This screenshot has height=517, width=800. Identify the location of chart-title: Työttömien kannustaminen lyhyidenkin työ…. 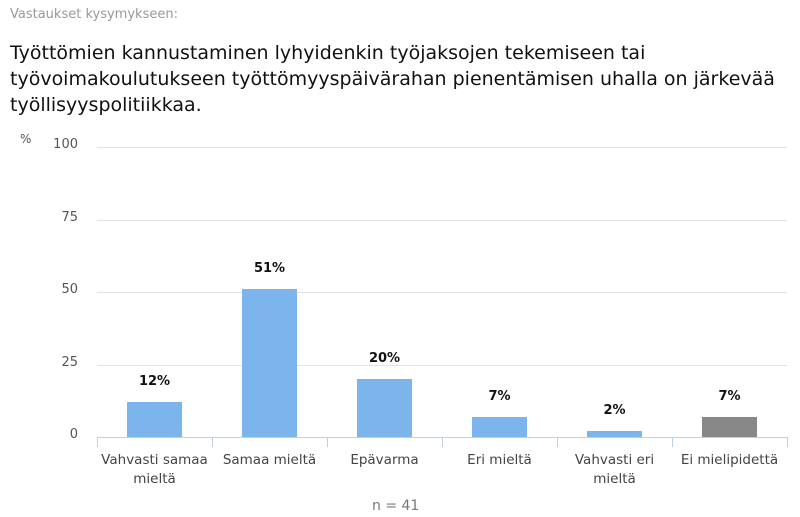
(392, 79).